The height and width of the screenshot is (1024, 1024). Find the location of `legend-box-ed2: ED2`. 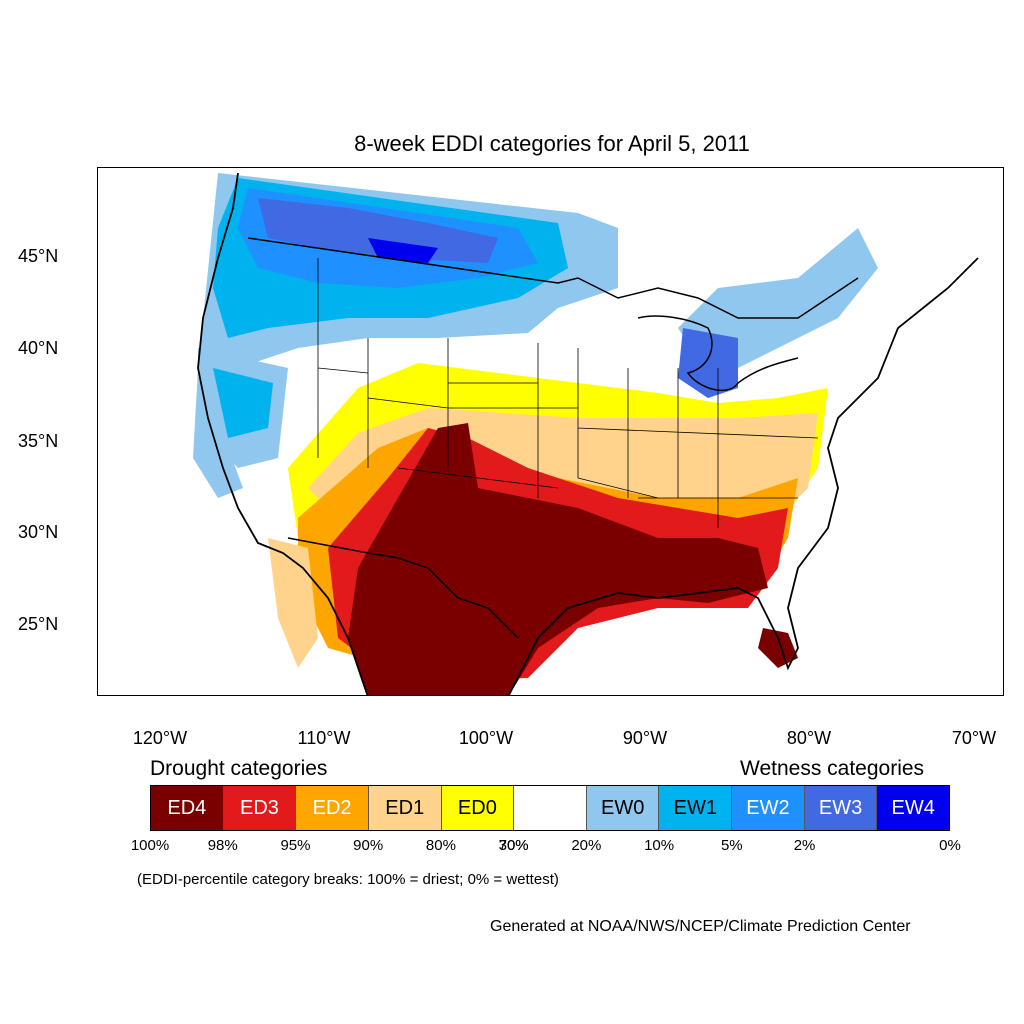

legend-box-ed2: ED2 is located at coordinates (332, 808).